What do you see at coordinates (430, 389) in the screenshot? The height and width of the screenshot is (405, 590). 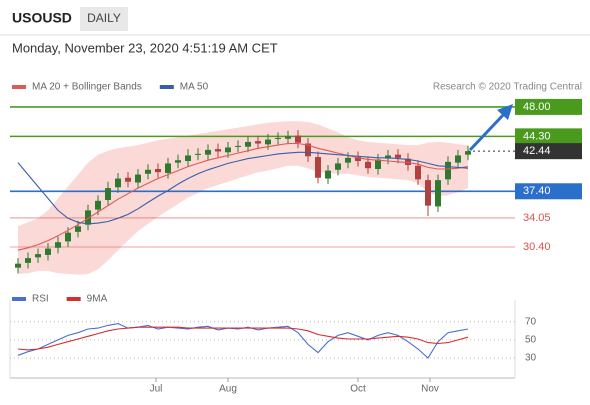 I see `x-tick-label: Nov` at bounding box center [430, 389].